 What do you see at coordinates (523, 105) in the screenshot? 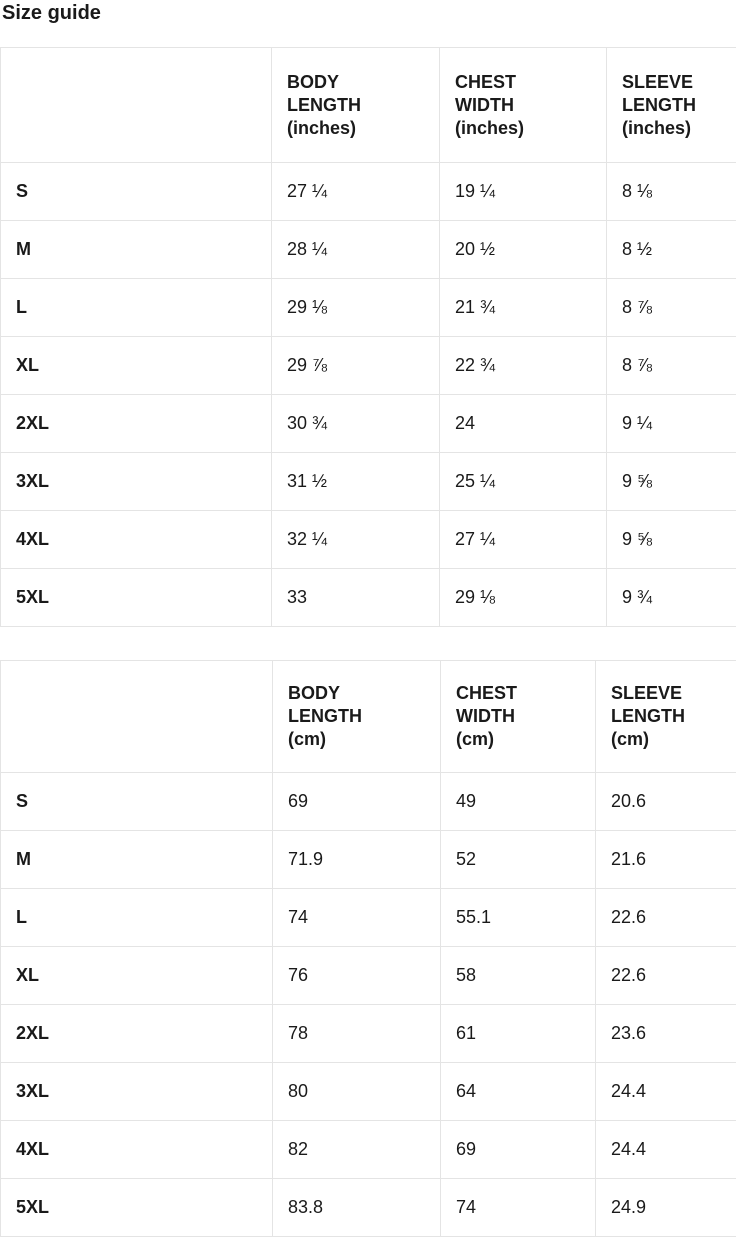
I see `header-chest-width-inches: CHEST WIDTH (inches)` at bounding box center [523, 105].